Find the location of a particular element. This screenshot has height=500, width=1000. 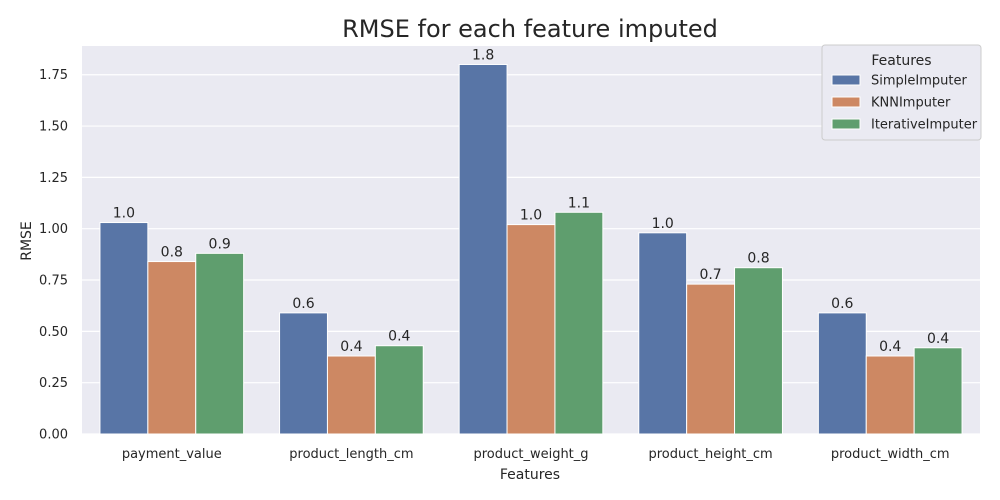

bar-value-label: 0.7 is located at coordinates (710, 275).